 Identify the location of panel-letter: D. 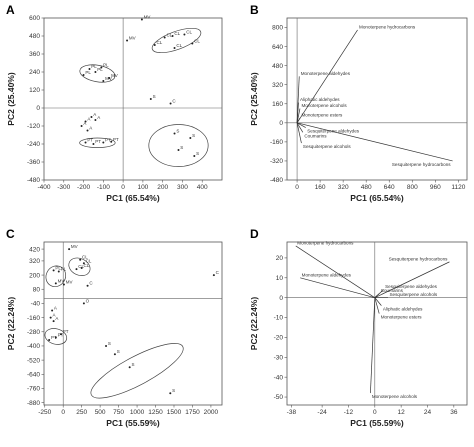
(254, 234).